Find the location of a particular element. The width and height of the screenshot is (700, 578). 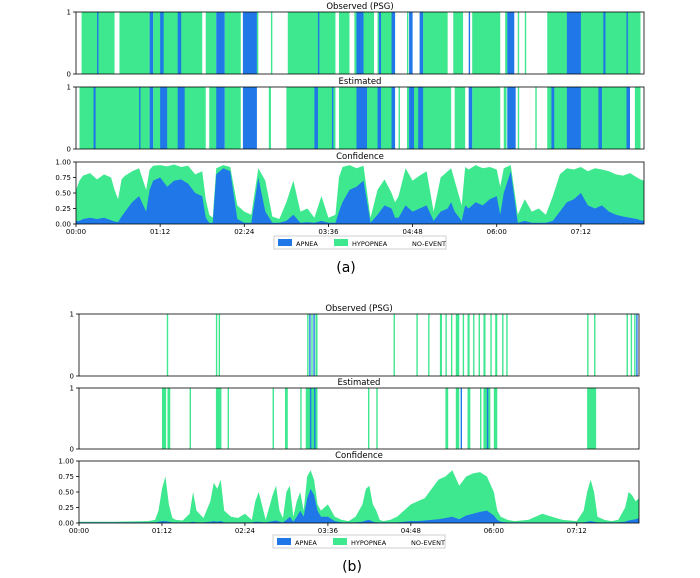

panel-a-2: Estimated 0 1 is located at coordinates (356, 115).